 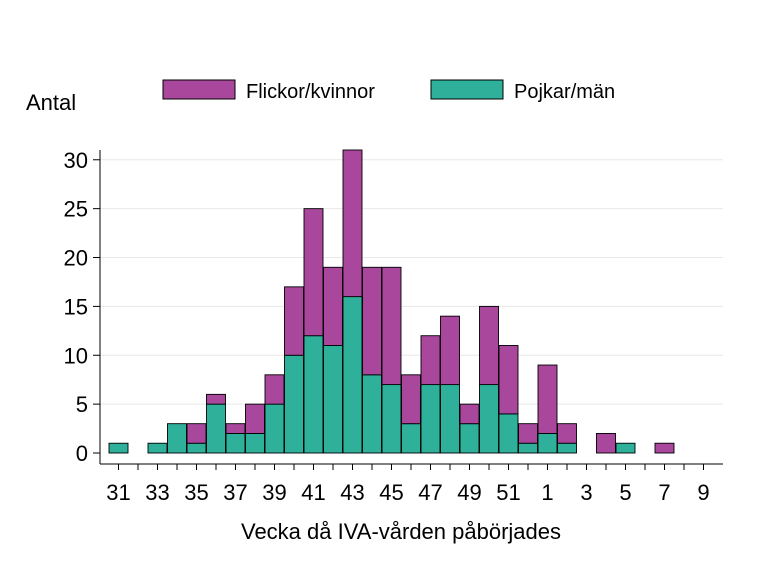 I want to click on x-tick-label: 3, so click(x=586, y=492).